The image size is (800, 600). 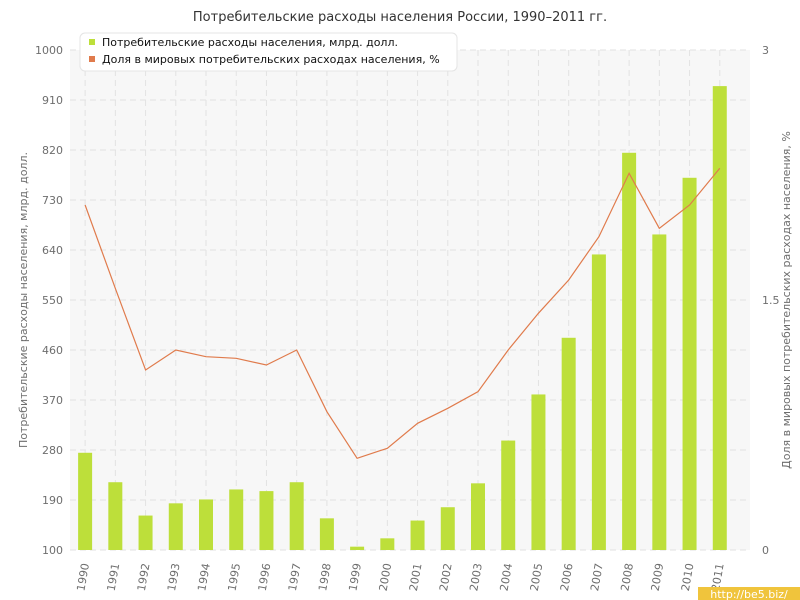 I want to click on bar-1990, so click(x=85, y=501).